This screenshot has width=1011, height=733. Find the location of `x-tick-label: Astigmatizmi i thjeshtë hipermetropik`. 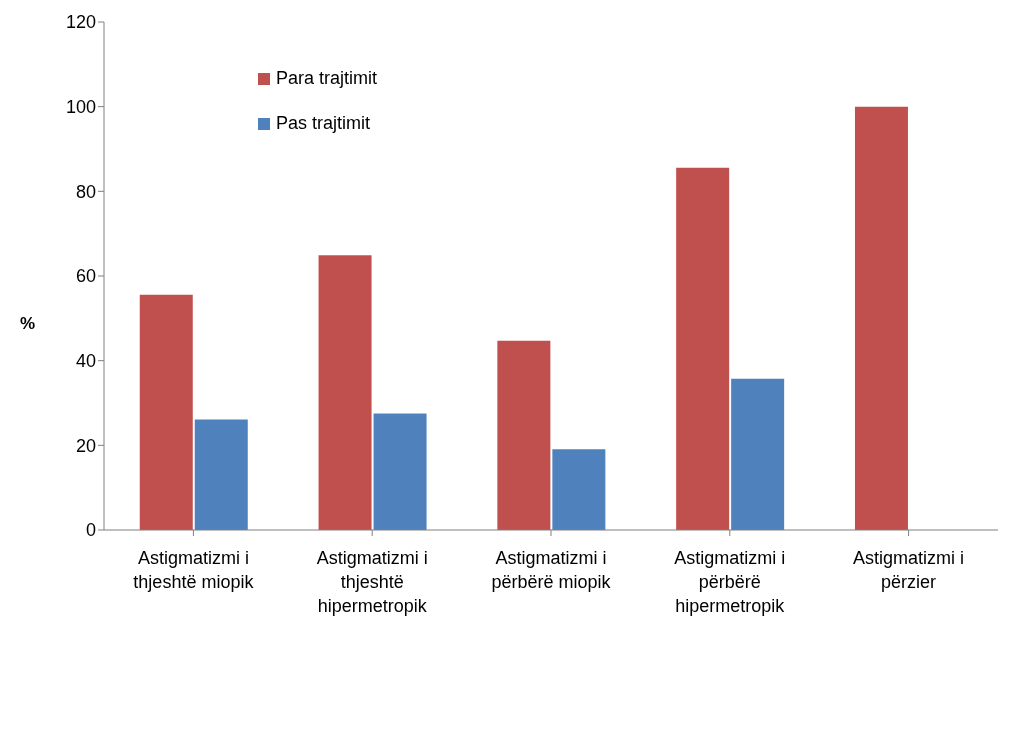

x-tick-label: Astigmatizmi i thjeshtë hipermetropik is located at coordinates (372, 582).